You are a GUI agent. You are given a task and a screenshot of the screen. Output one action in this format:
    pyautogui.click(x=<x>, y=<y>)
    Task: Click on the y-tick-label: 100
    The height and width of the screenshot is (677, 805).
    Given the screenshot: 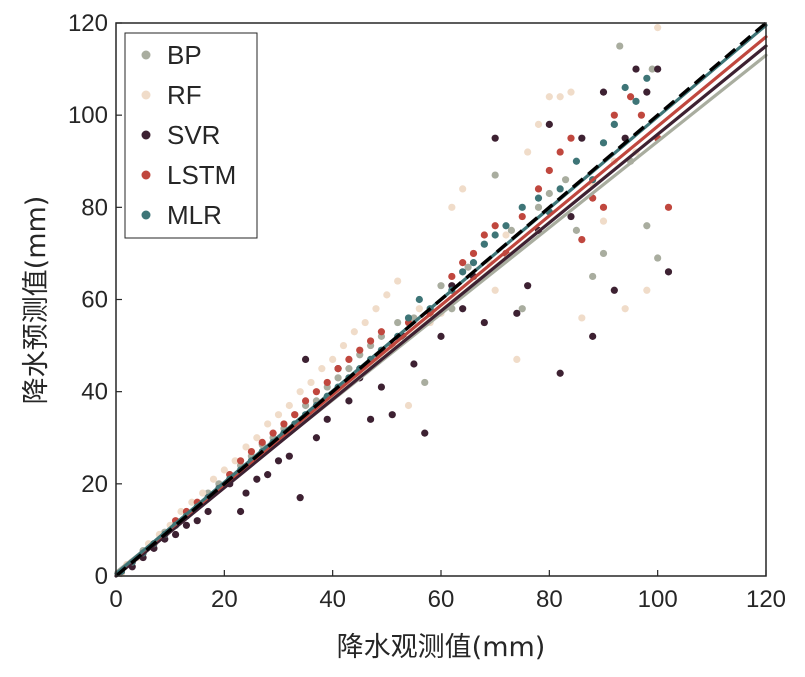 What is the action you would take?
    pyautogui.click(x=88, y=115)
    